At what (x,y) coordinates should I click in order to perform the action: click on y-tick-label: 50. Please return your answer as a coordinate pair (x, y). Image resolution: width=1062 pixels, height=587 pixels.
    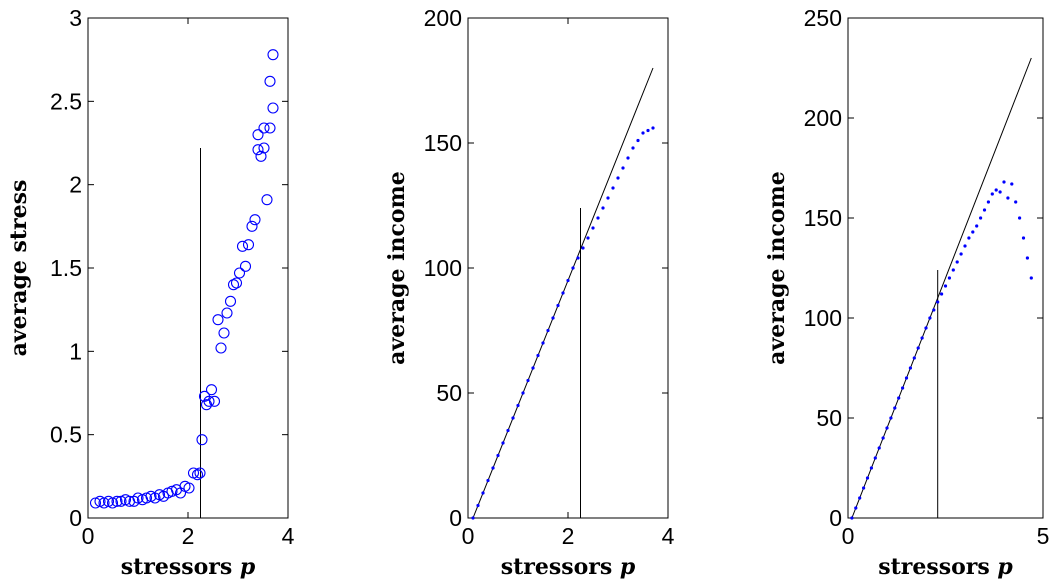
    Looking at the image, I should click on (829, 418).